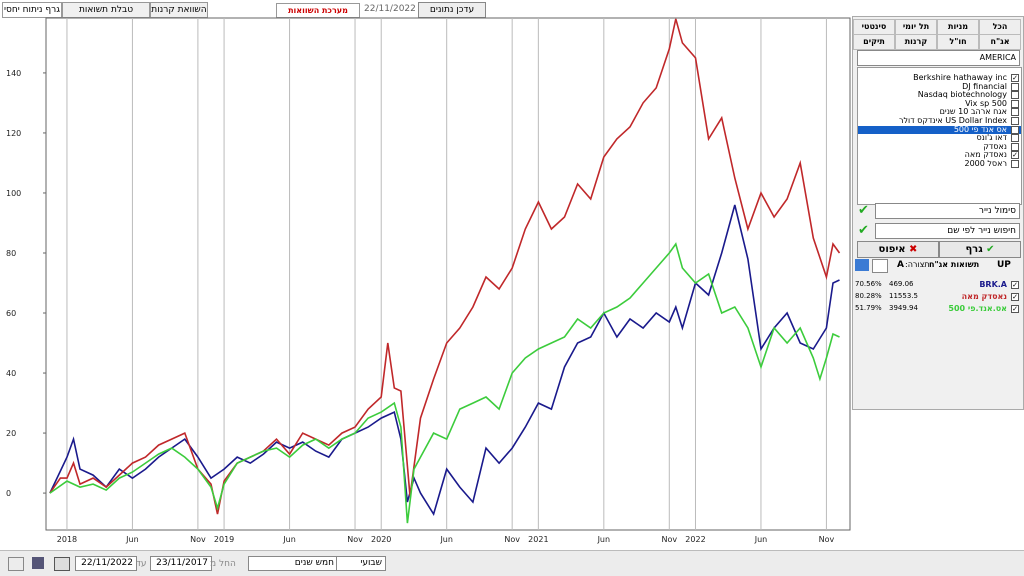 The image size is (1024, 576). I want to click on item-label: DJ financial, so click(984, 86).